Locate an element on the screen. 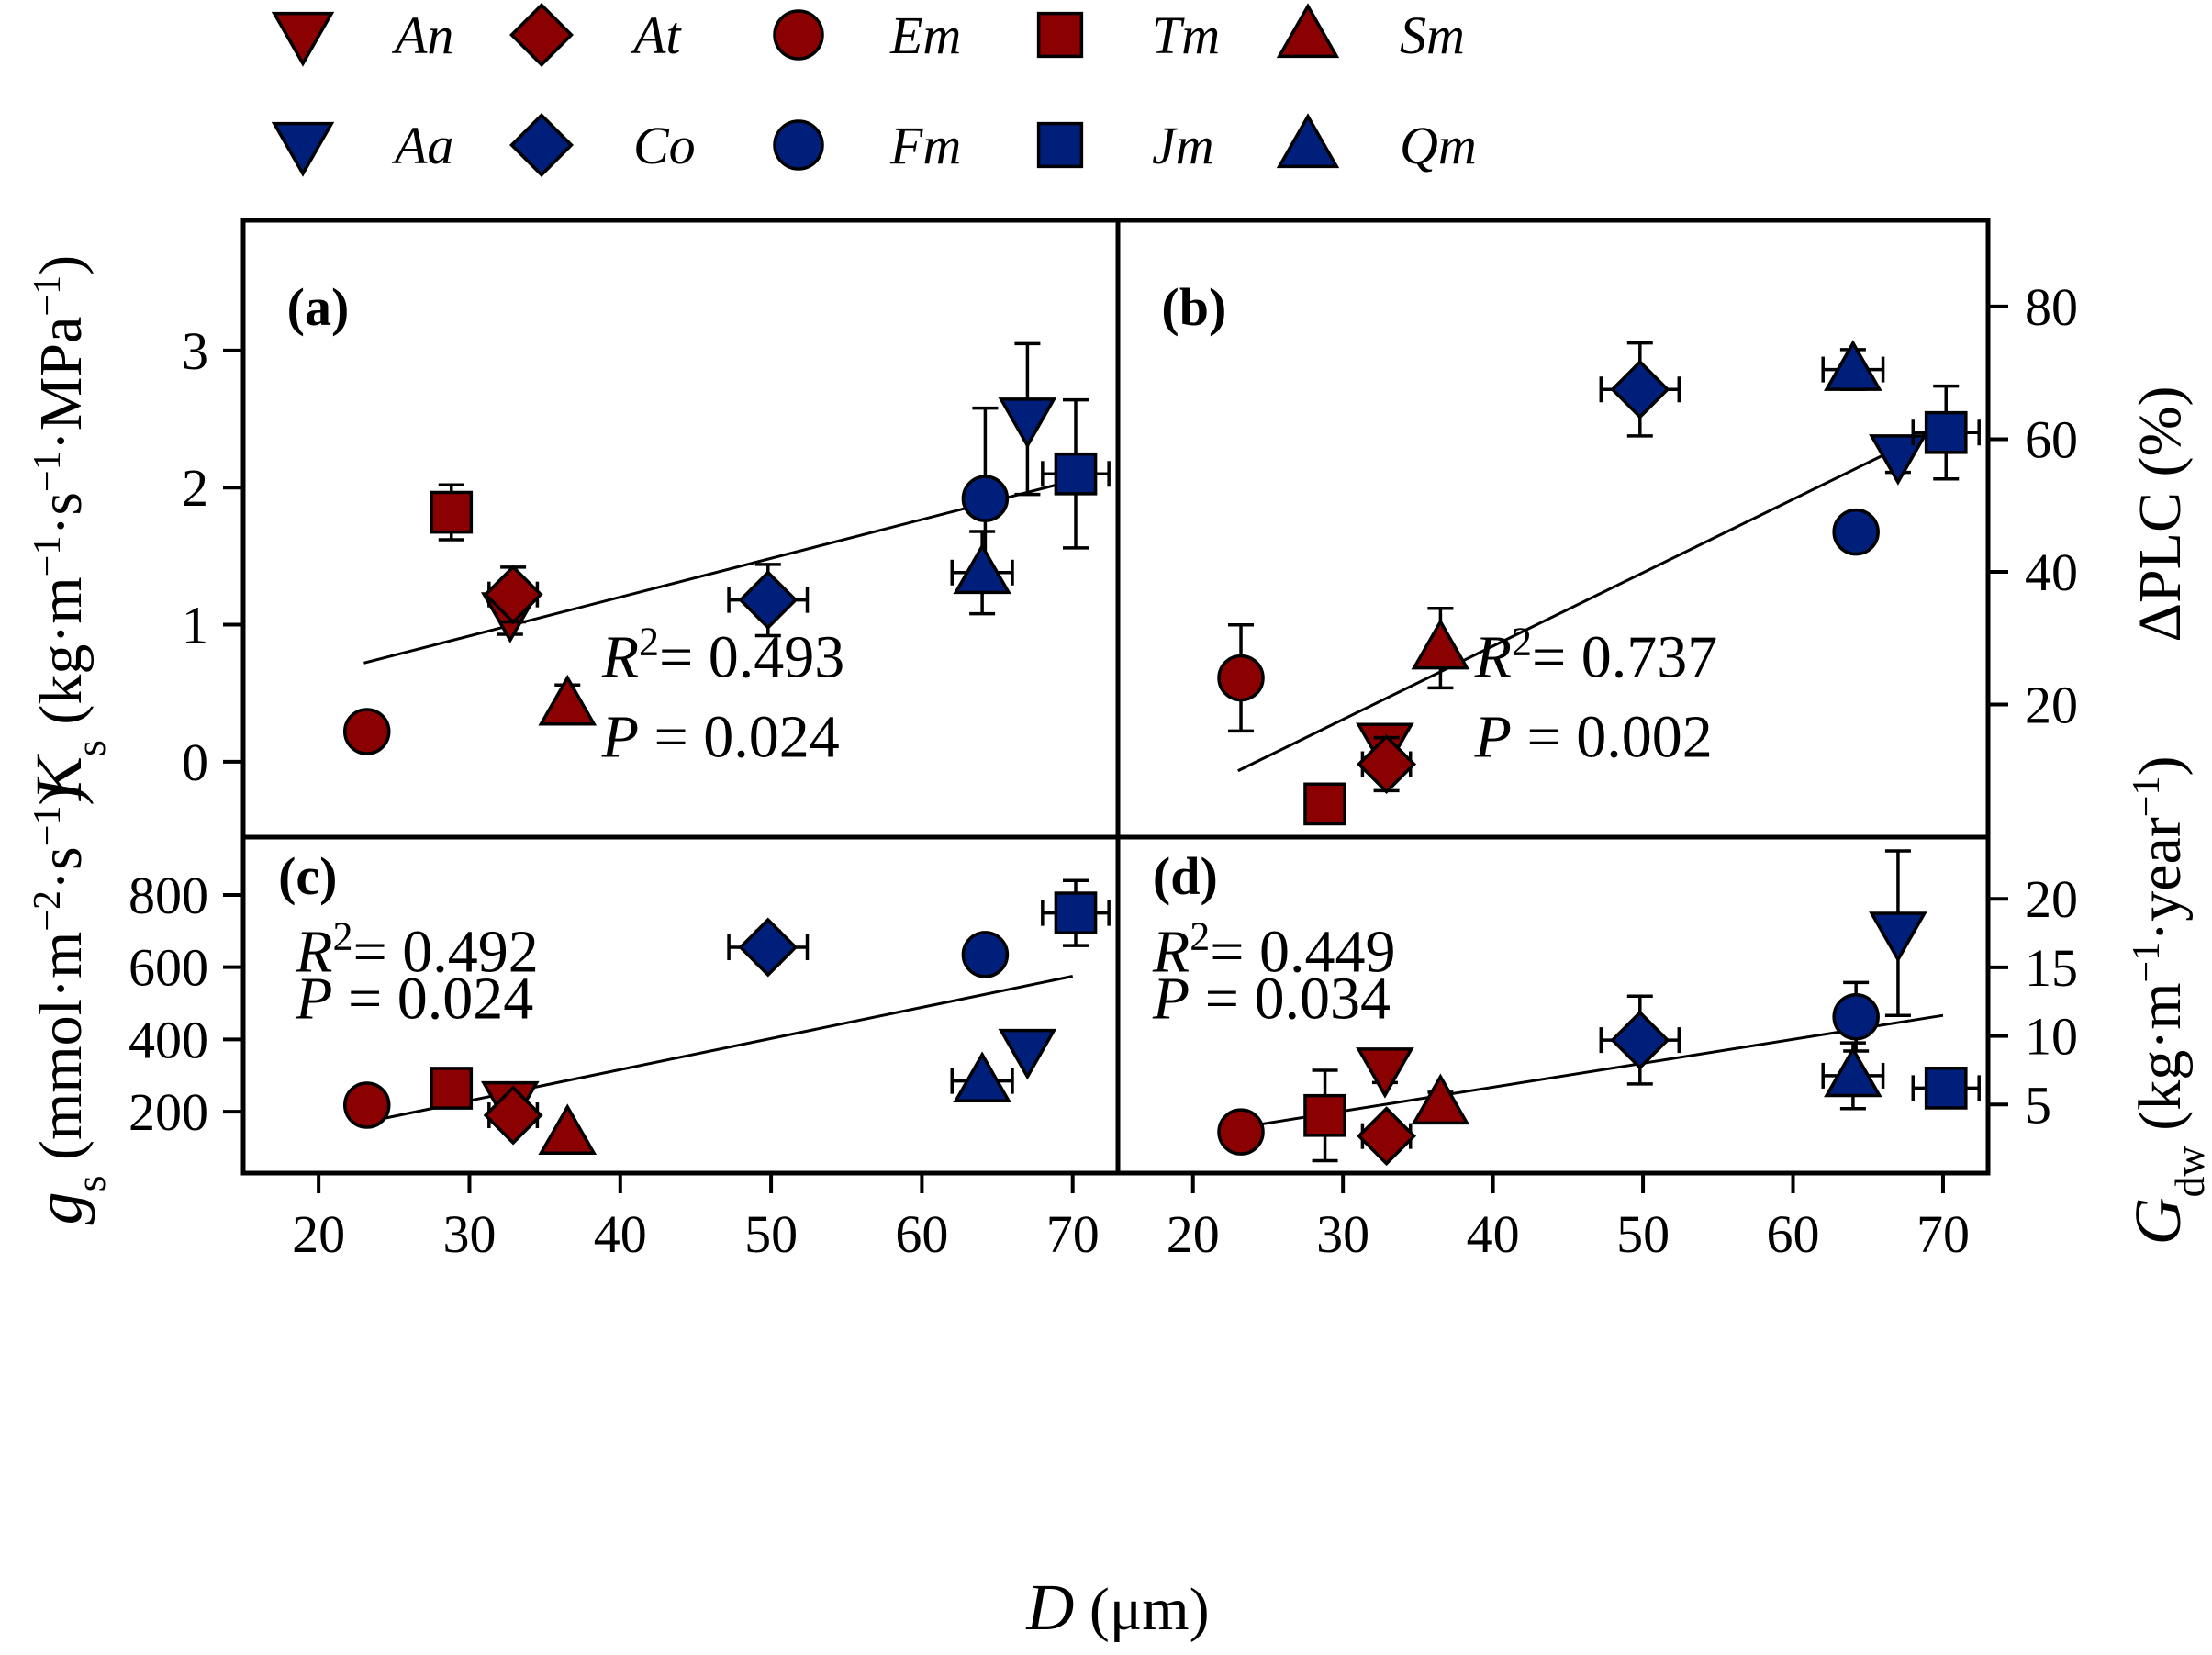 The height and width of the screenshot is (1655, 2212). y-tick-label-a: 2 is located at coordinates (195, 488).